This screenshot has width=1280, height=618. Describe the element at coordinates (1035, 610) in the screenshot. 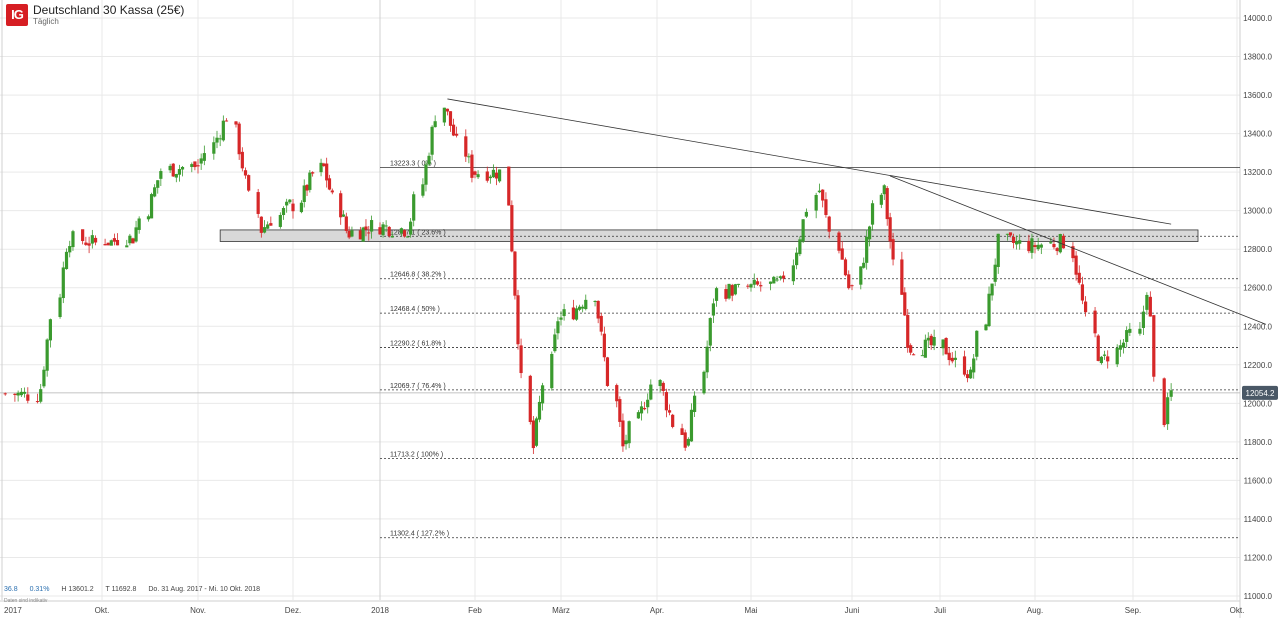

I see `x-tick-label: Aug.` at that location.